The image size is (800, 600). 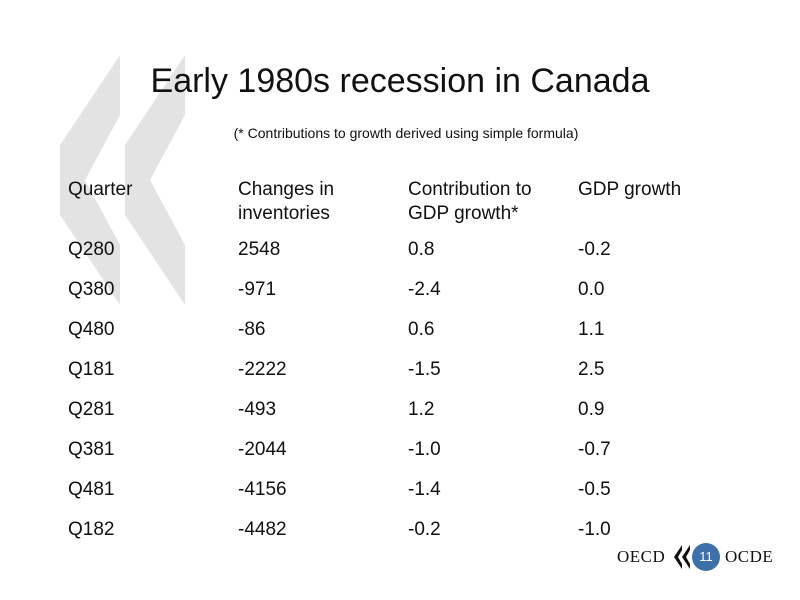 I want to click on header-contribution: Contribution to GDP growth*, so click(x=470, y=201).